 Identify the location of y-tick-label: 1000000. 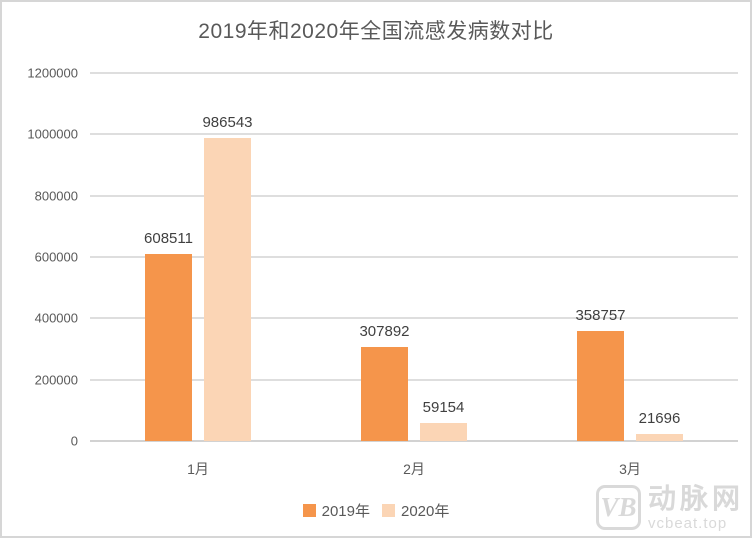
(52, 134).